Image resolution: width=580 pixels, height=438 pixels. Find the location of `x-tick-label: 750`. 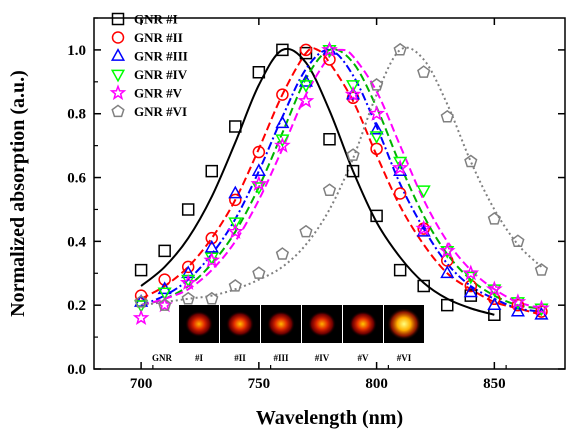

x-tick-label: 750 is located at coordinates (259, 384).